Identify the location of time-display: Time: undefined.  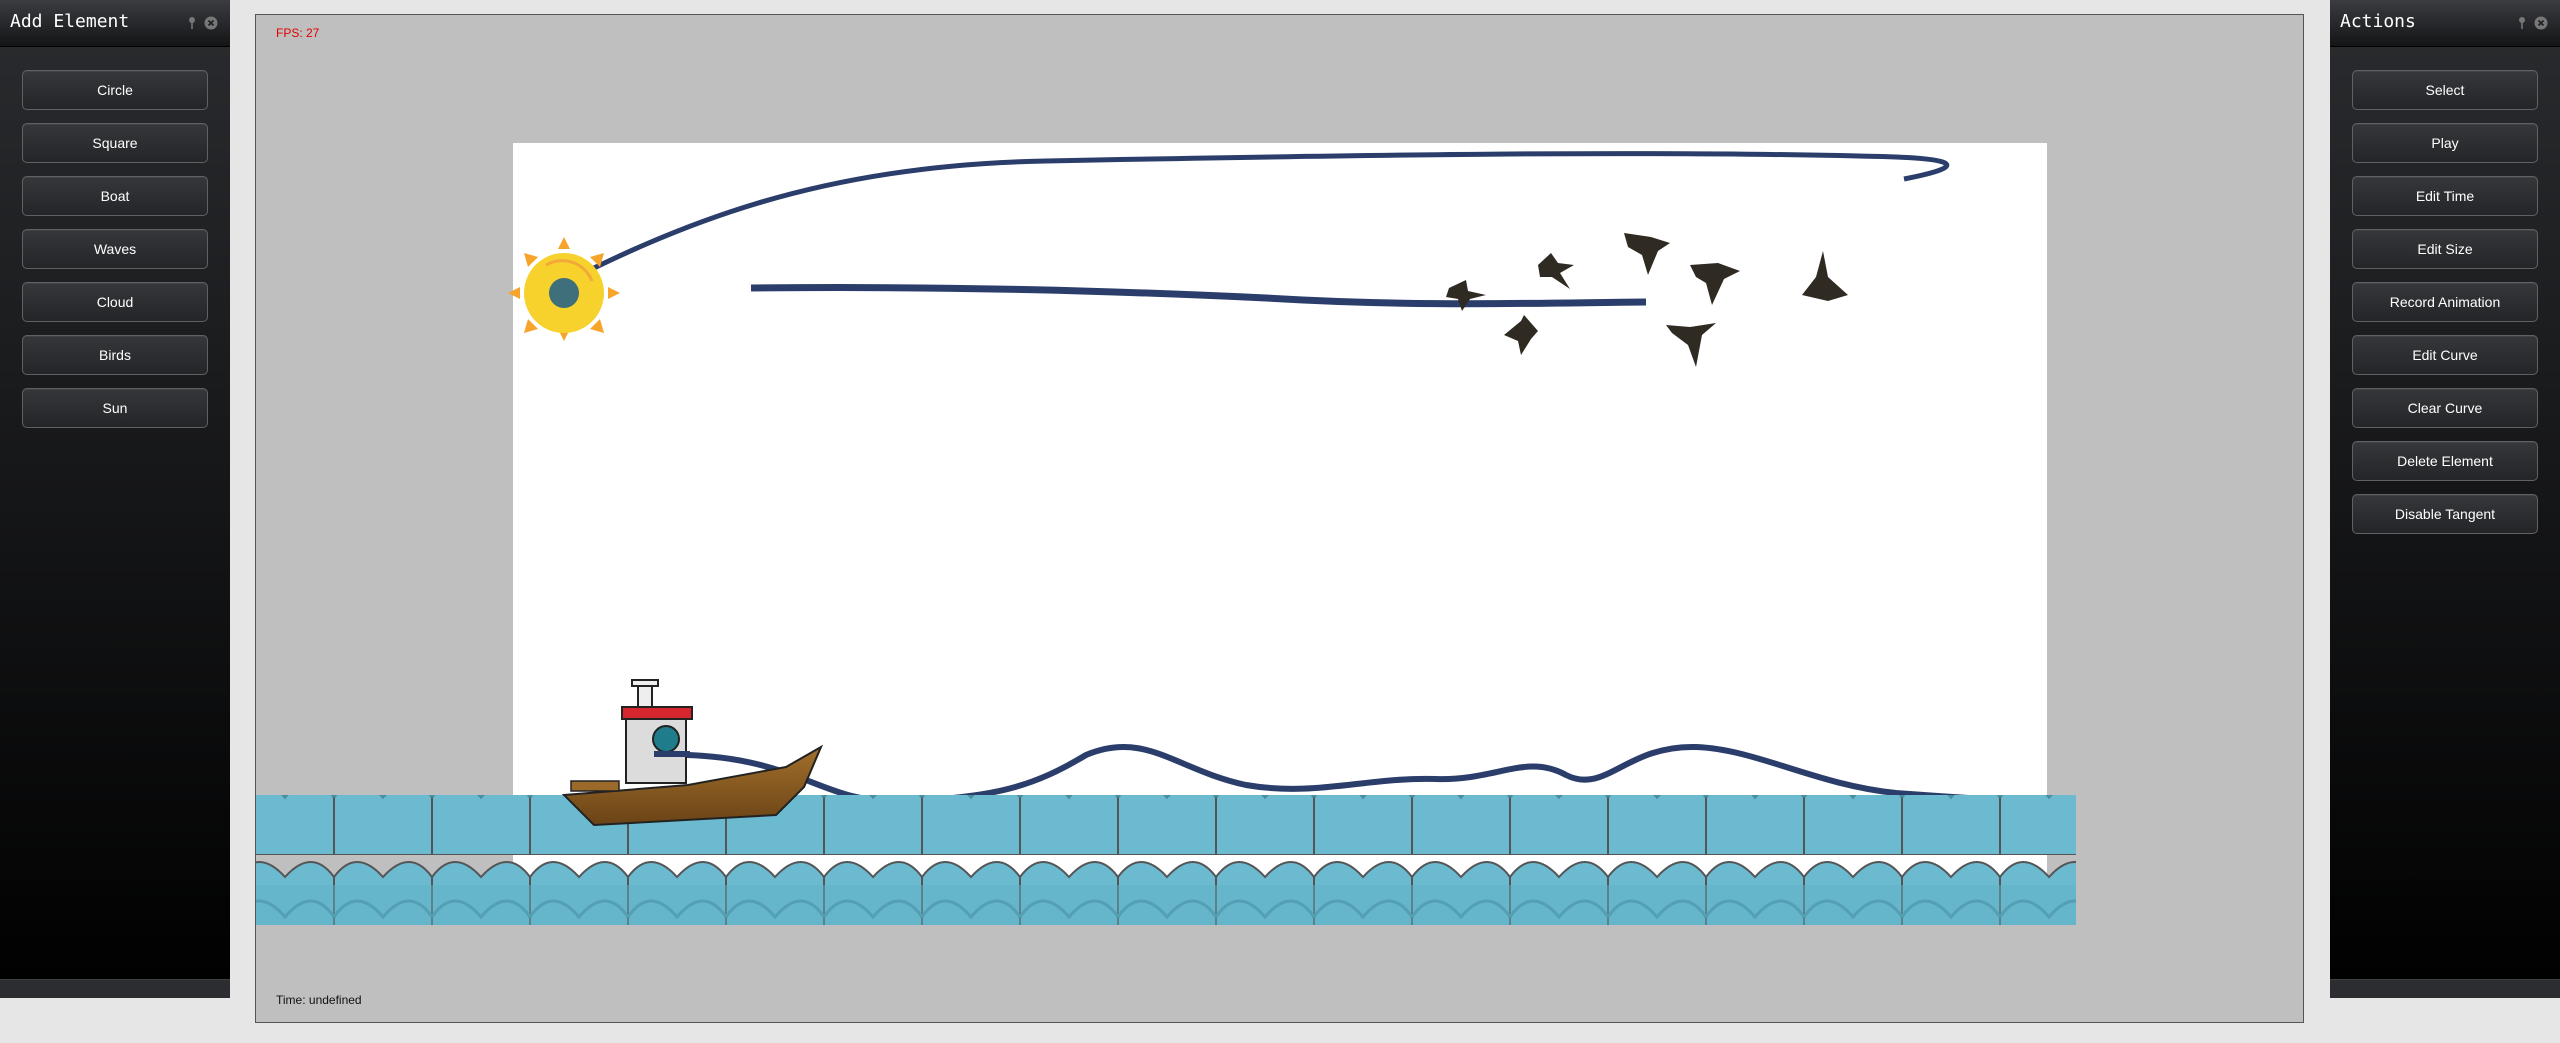
(319, 1000).